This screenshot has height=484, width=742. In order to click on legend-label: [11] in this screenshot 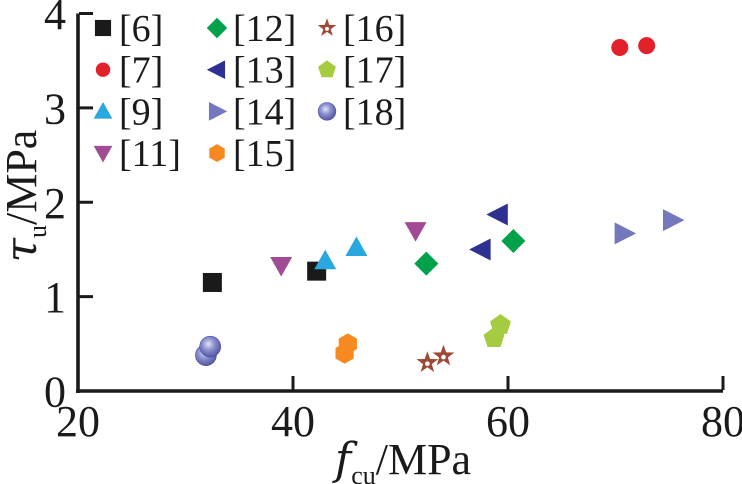, I will do `click(150, 154)`.